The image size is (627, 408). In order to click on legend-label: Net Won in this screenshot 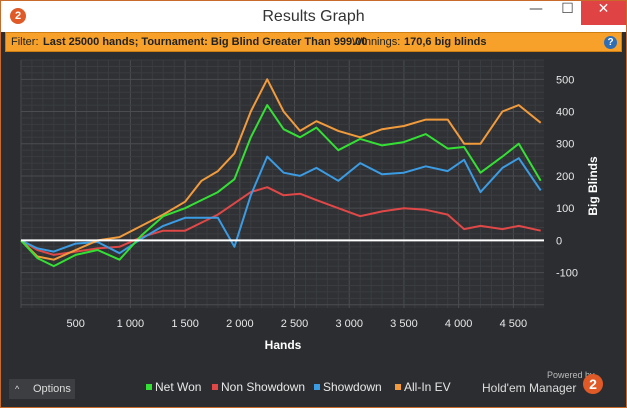, I will do `click(178, 387)`.